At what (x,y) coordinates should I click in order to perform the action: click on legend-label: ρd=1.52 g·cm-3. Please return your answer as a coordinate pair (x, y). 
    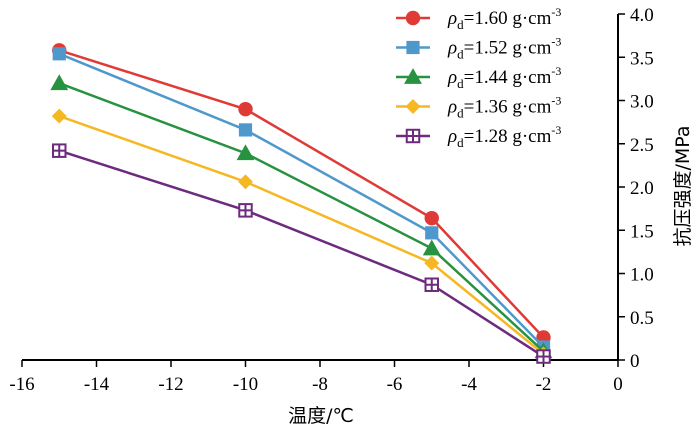
    Looking at the image, I should click on (504, 48).